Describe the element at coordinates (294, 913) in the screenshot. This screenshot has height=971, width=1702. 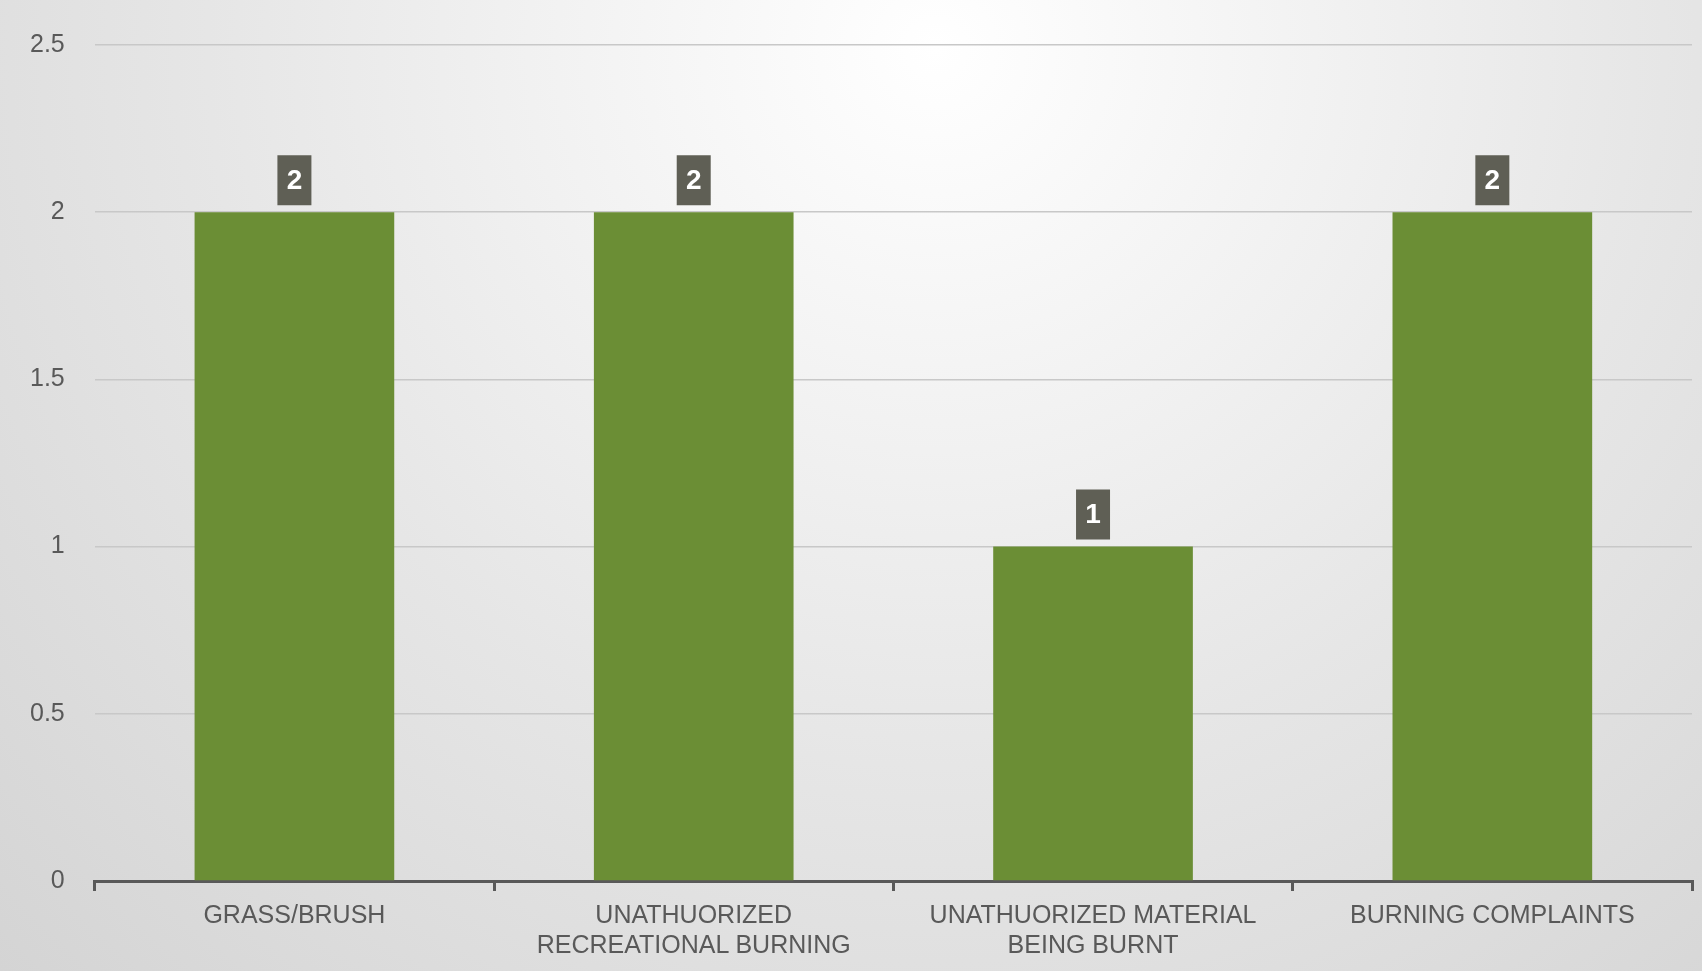
I see `x-tick-label: GRASS/BRUSH` at that location.